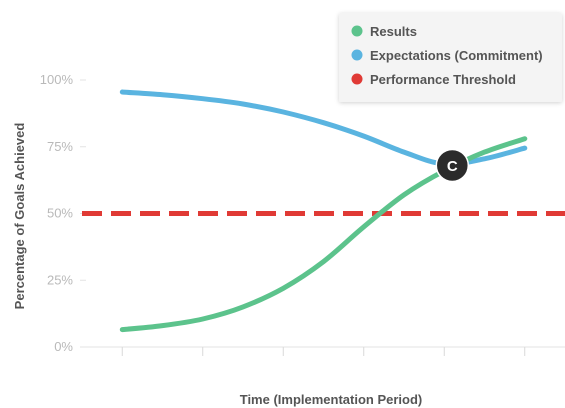 The height and width of the screenshot is (408, 565). What do you see at coordinates (60, 213) in the screenshot?
I see `y-tick-label: 50%` at bounding box center [60, 213].